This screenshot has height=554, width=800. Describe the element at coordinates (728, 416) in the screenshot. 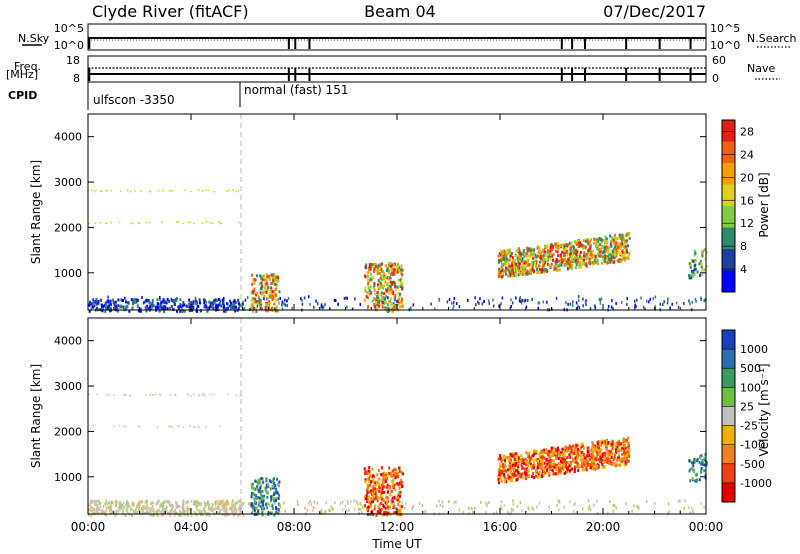

I see `colorbar-frame` at that location.